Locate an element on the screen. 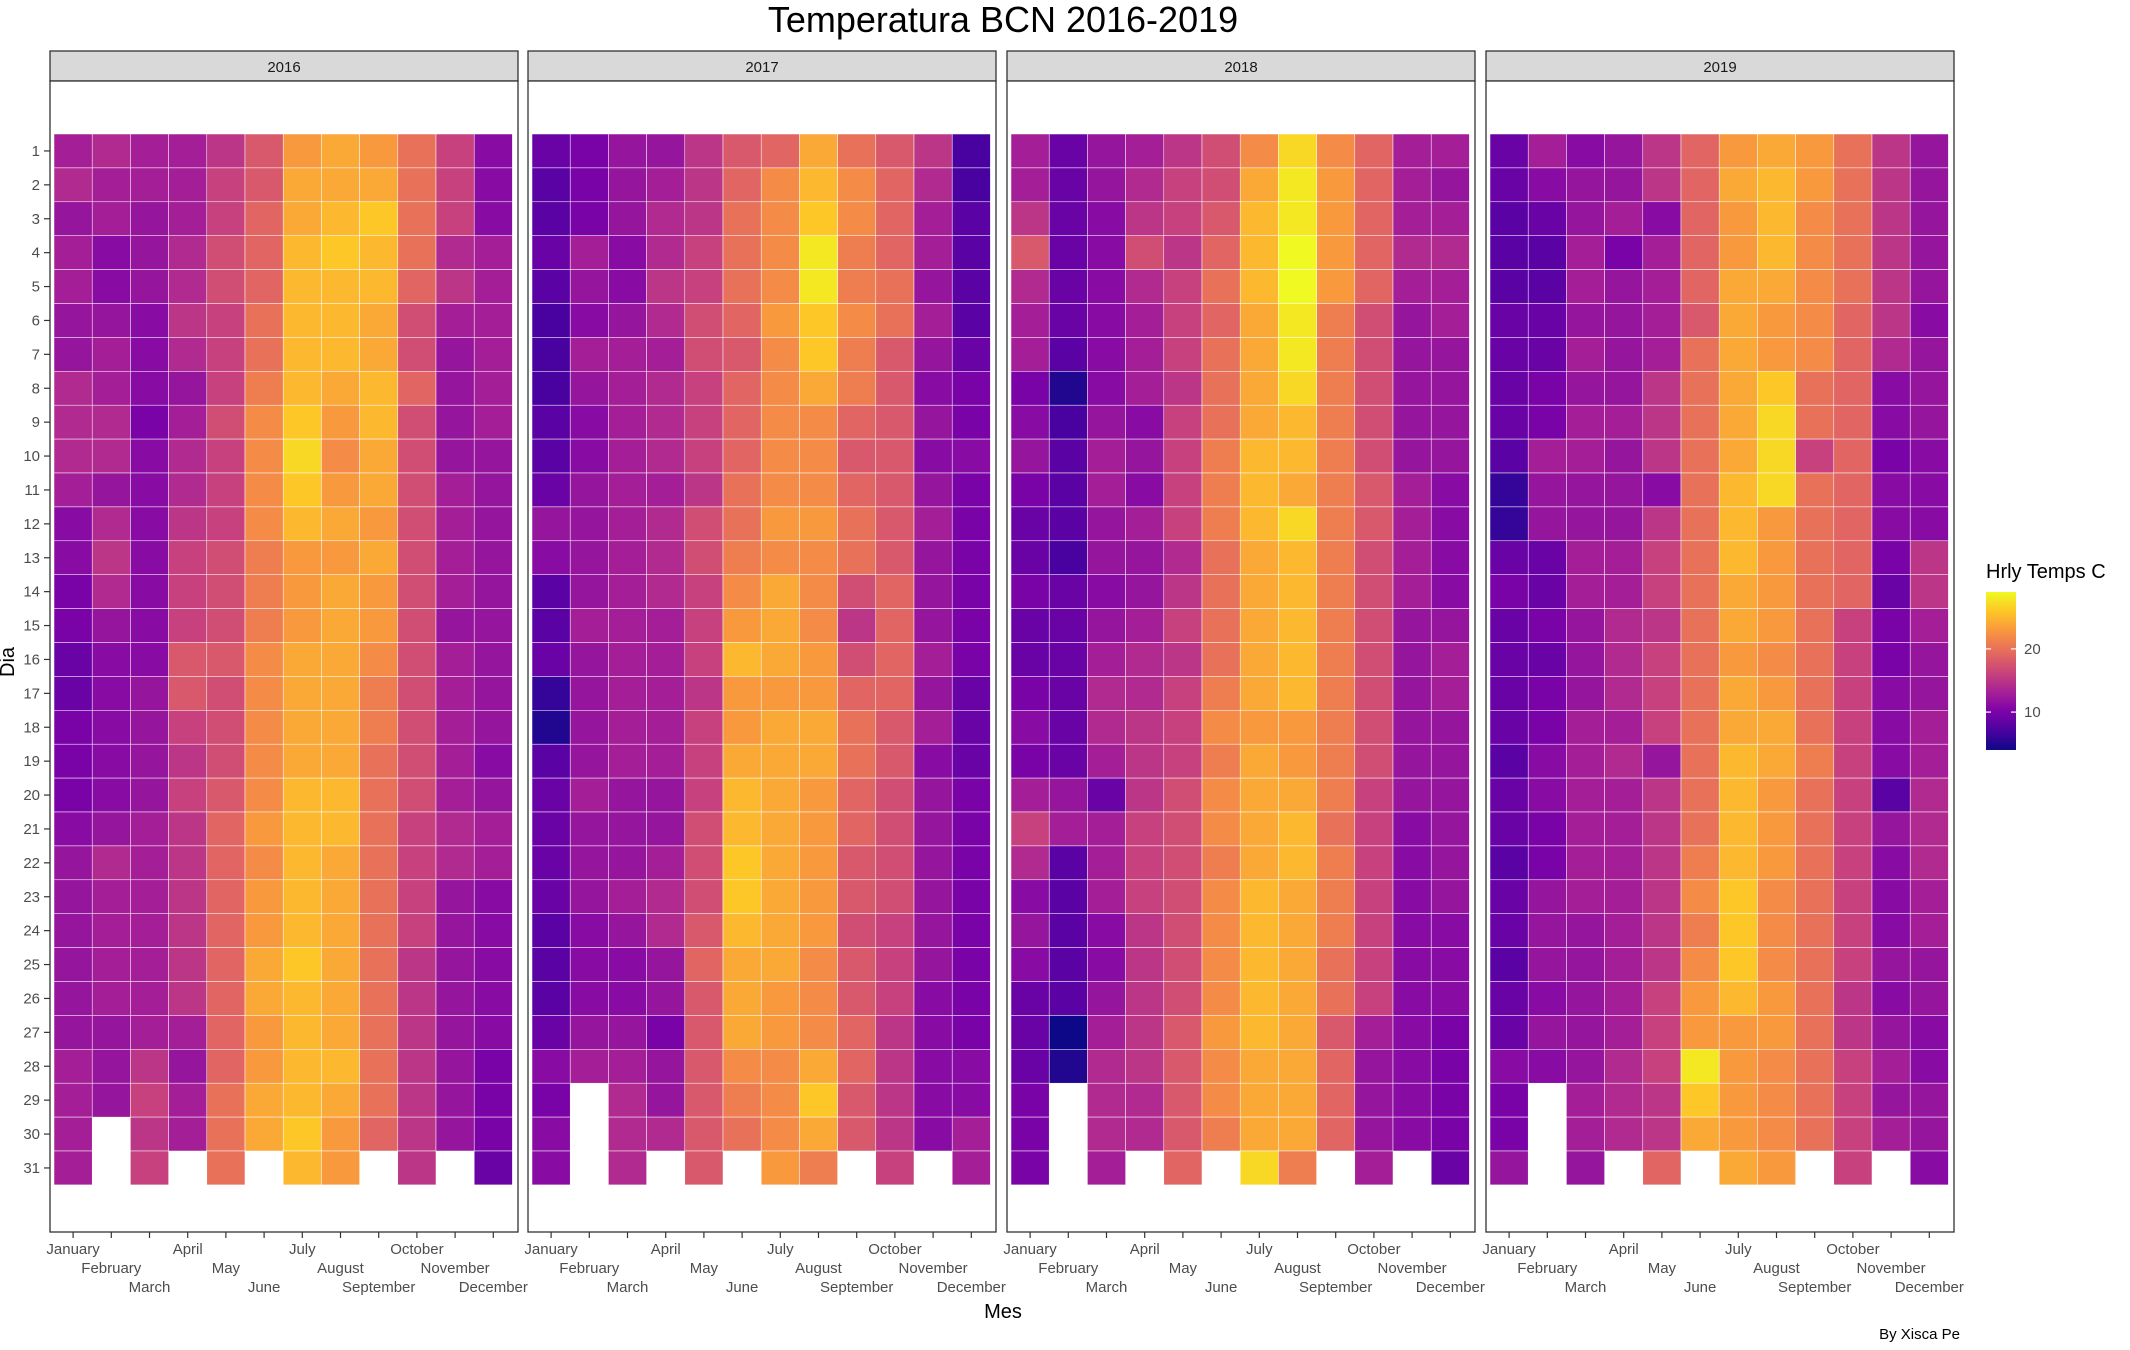 Image resolution: width=2130 pixels, height=1350 pixels. x-tick-label: February is located at coordinates (111, 1268).